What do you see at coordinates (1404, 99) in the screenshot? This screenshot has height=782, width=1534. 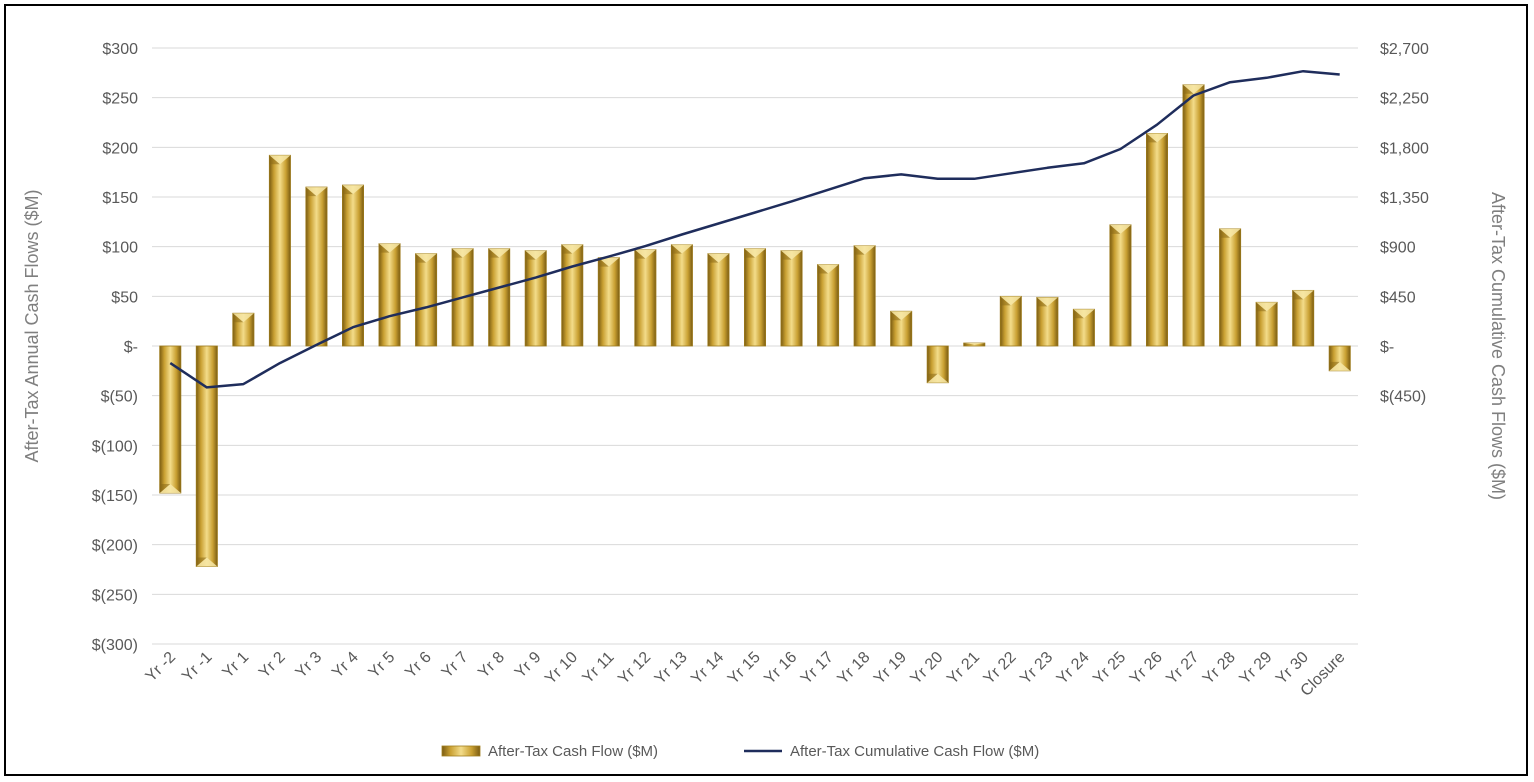 I see `right-tick-label: $2,250` at bounding box center [1404, 99].